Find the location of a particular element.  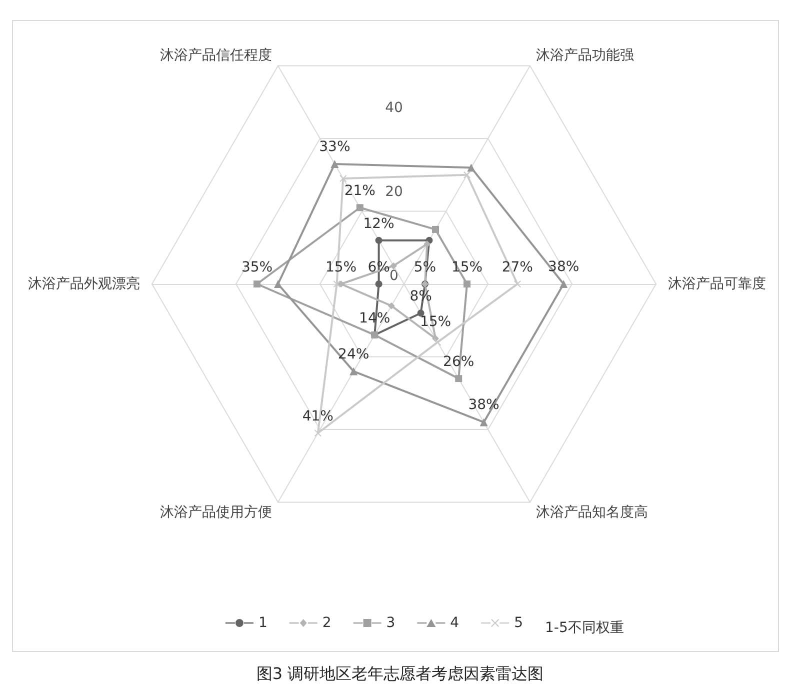

legend-label: 3 is located at coordinates (391, 623).